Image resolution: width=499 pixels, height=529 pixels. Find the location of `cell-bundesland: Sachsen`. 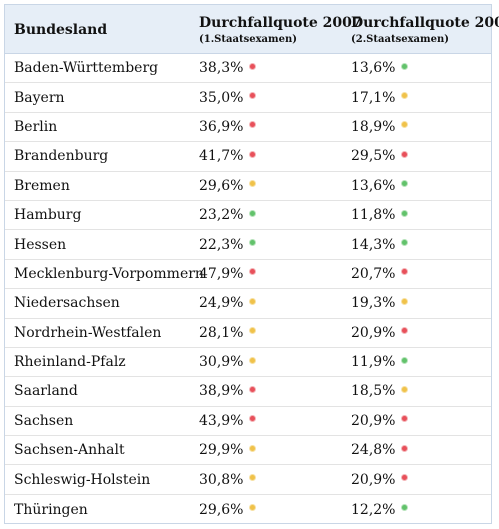

cell-bundesland: Sachsen is located at coordinates (44, 420).